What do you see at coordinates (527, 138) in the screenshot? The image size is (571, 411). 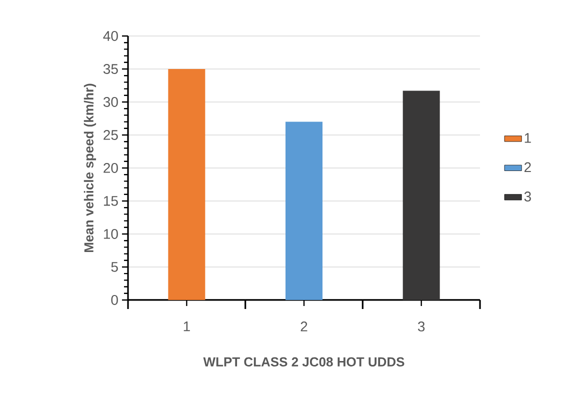 I see `legend-label: 1` at bounding box center [527, 138].